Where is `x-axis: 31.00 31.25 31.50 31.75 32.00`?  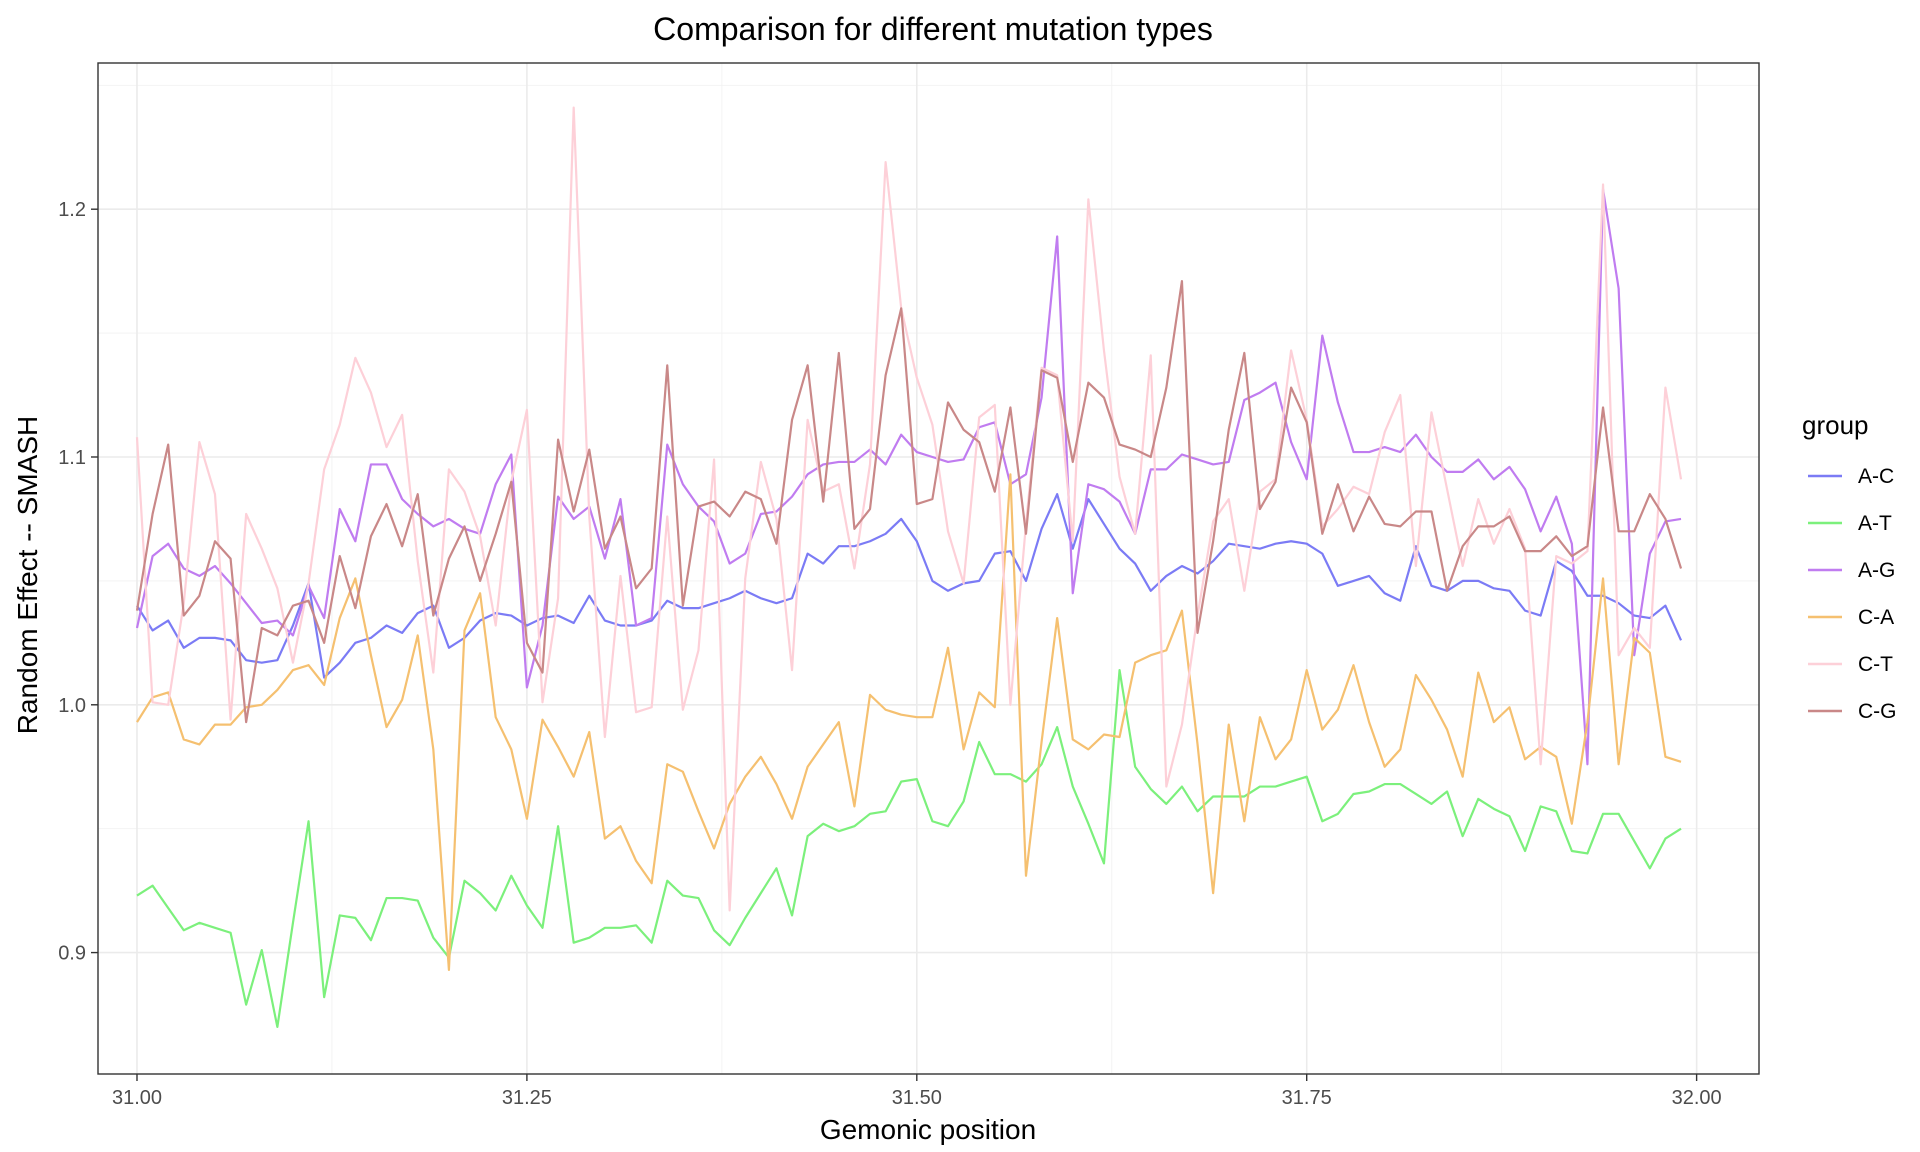
x-axis: 31.00 31.25 31.50 31.75 32.00 is located at coordinates (917, 1091).